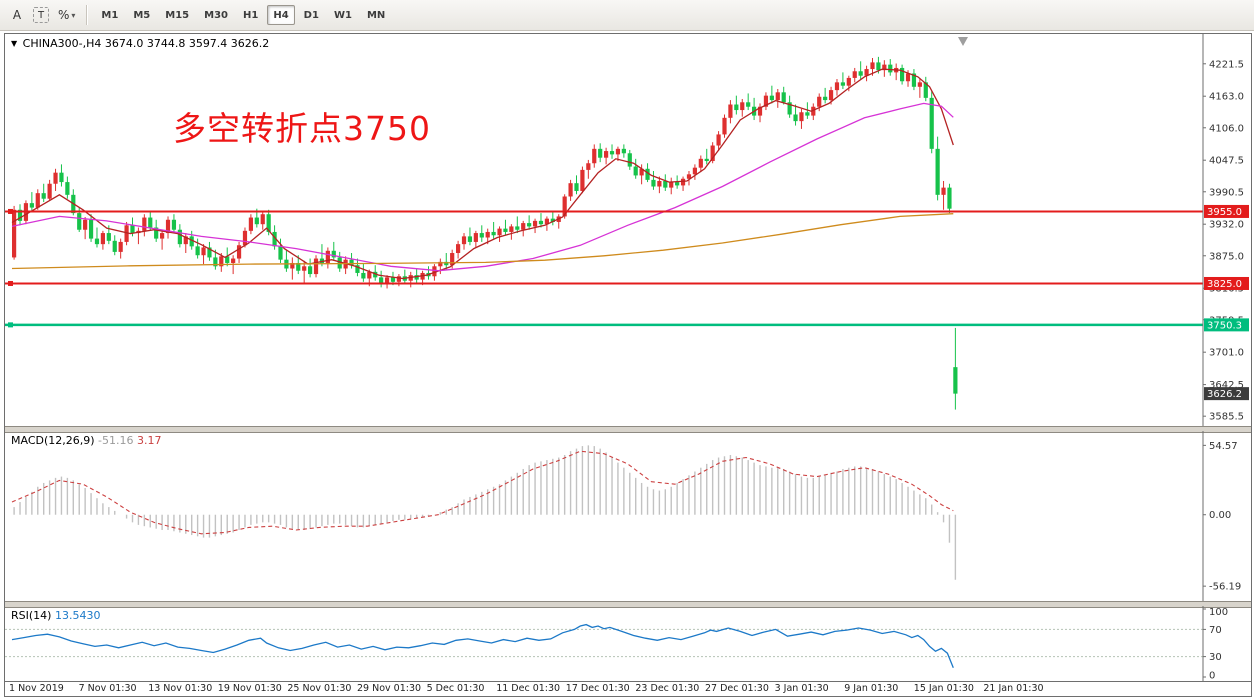  Describe the element at coordinates (66, 15) in the screenshot. I see `drawing-tools-button: % ▾` at that location.